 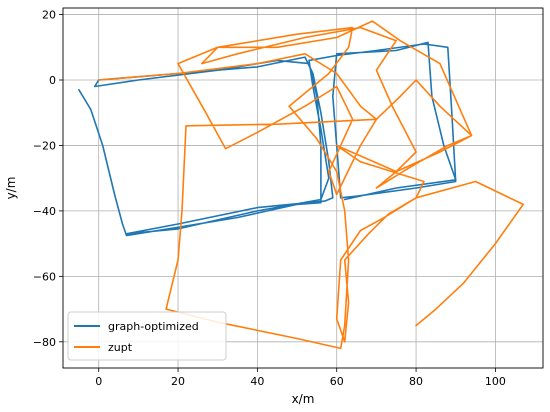 I want to click on x-tick-label: 60, so click(x=337, y=381).